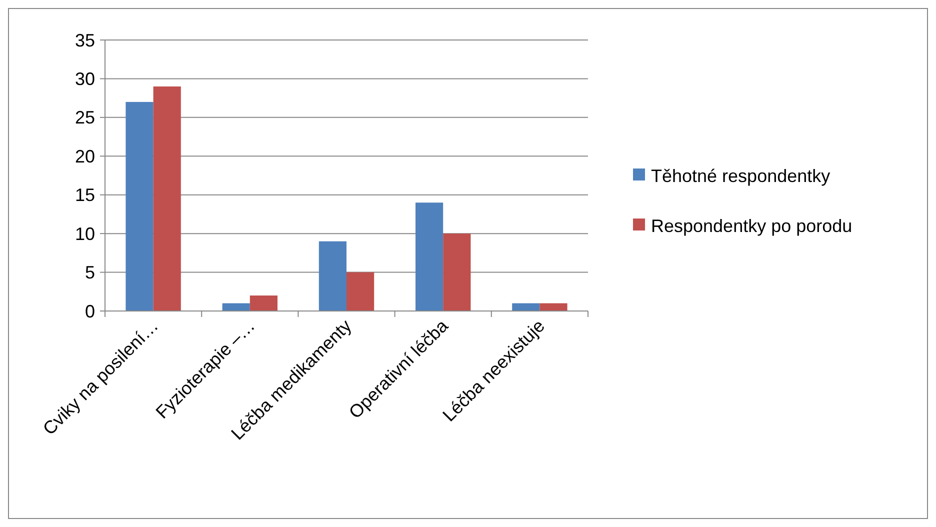  What do you see at coordinates (84, 40) in the screenshot?
I see `y-tick-label: 35` at bounding box center [84, 40].